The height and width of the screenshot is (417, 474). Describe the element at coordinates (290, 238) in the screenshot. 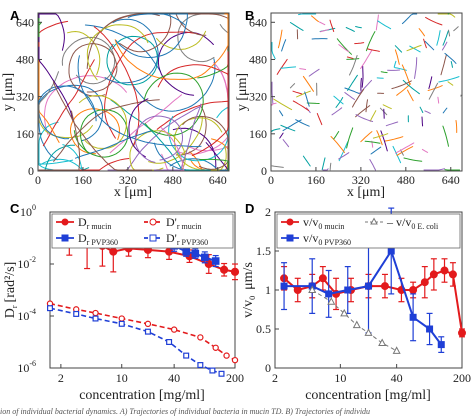

I see `legend-marker` at that location.